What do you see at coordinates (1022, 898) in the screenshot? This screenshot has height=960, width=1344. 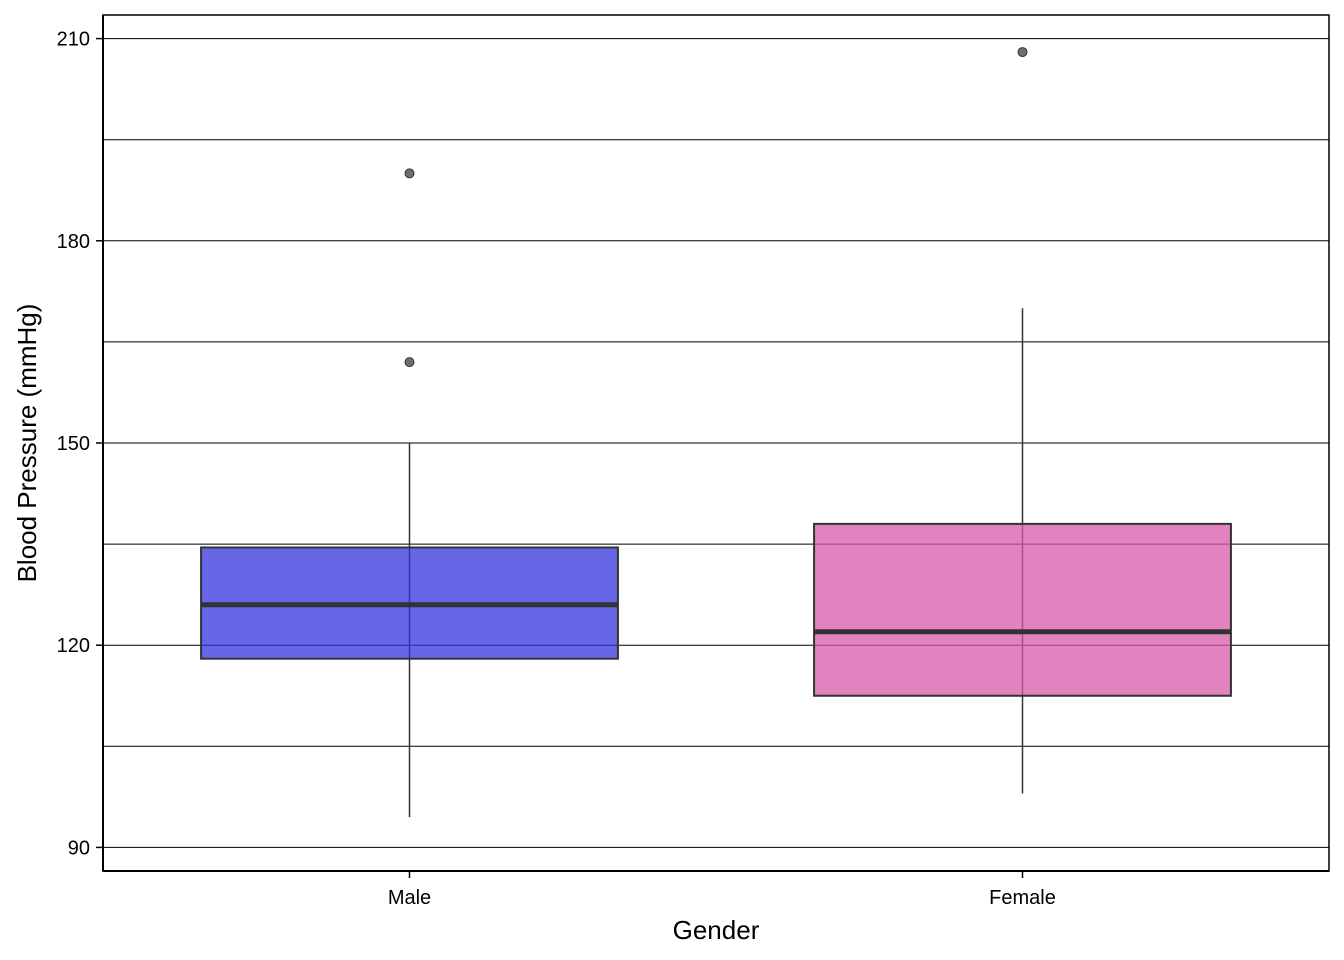 I see `x-tick-label: Female` at bounding box center [1022, 898].